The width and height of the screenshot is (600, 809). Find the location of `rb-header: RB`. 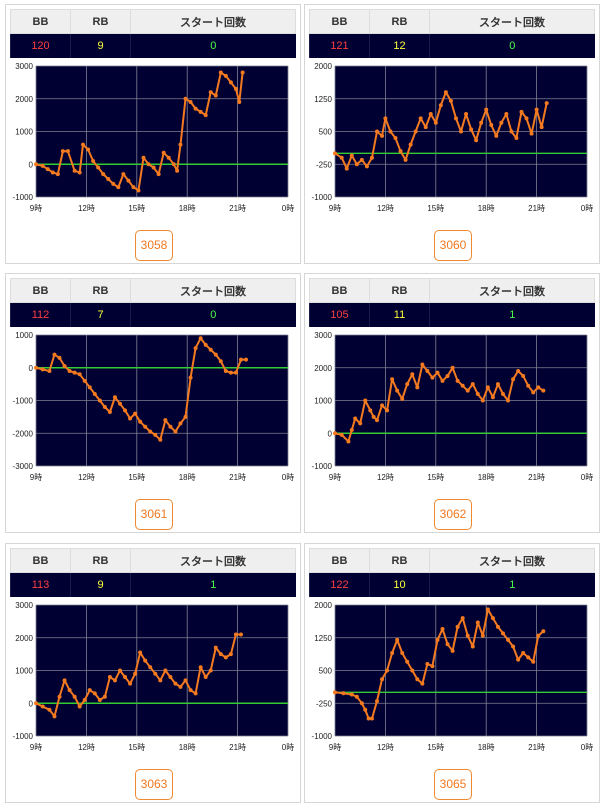

rb-header: RB is located at coordinates (399, 21).